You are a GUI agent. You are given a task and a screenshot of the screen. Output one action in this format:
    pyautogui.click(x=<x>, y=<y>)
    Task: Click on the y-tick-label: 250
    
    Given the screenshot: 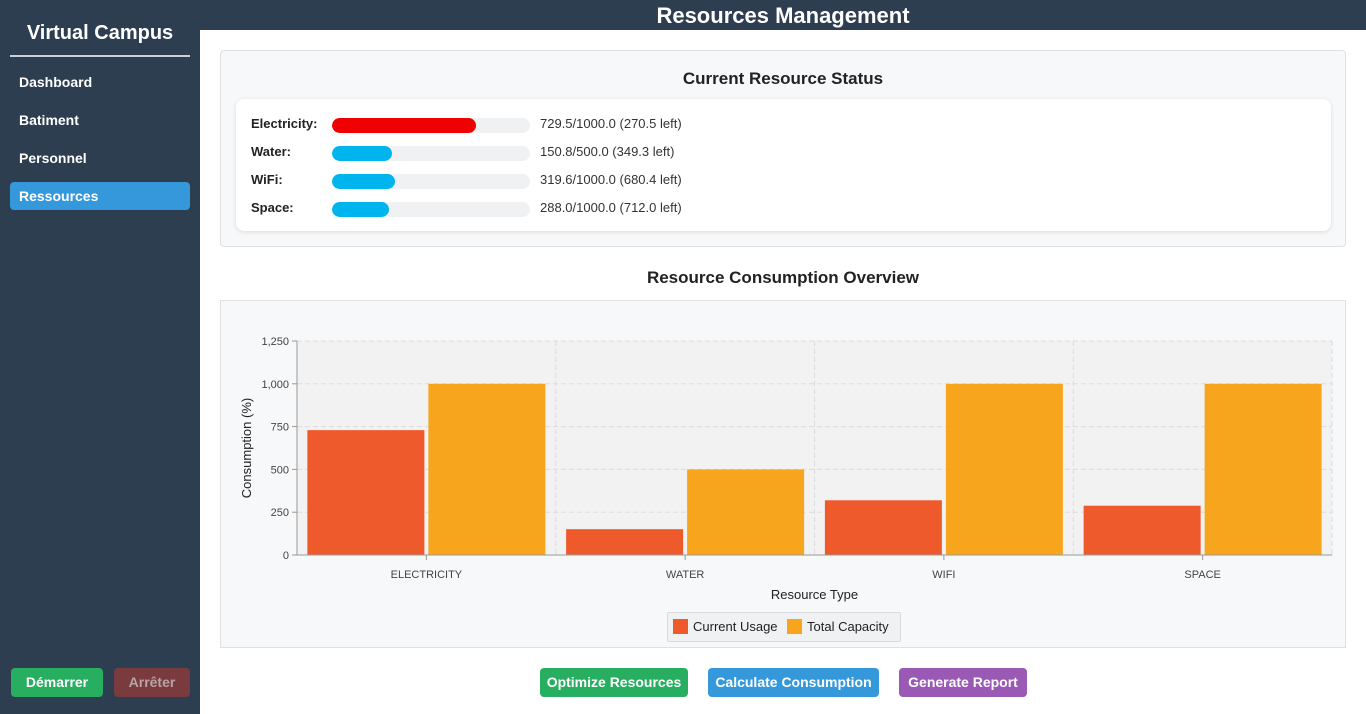 What is the action you would take?
    pyautogui.click(x=280, y=513)
    